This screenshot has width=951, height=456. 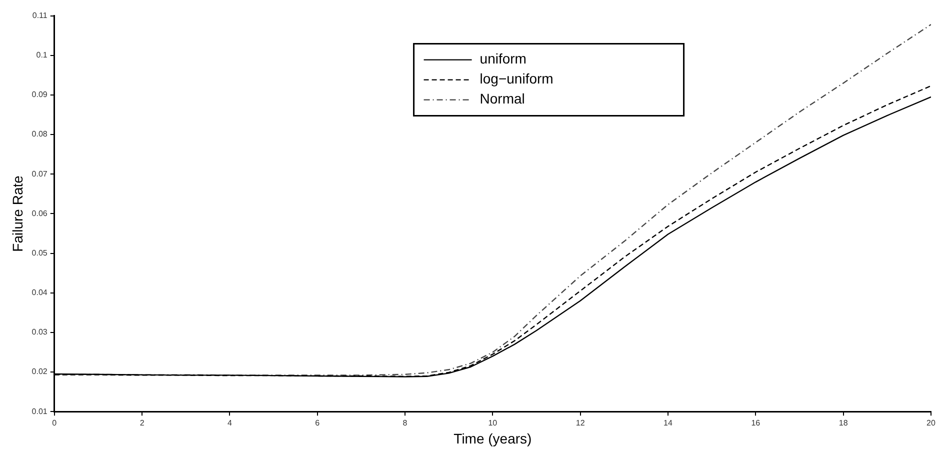 I want to click on y-tick-label: 0.04, so click(x=40, y=293).